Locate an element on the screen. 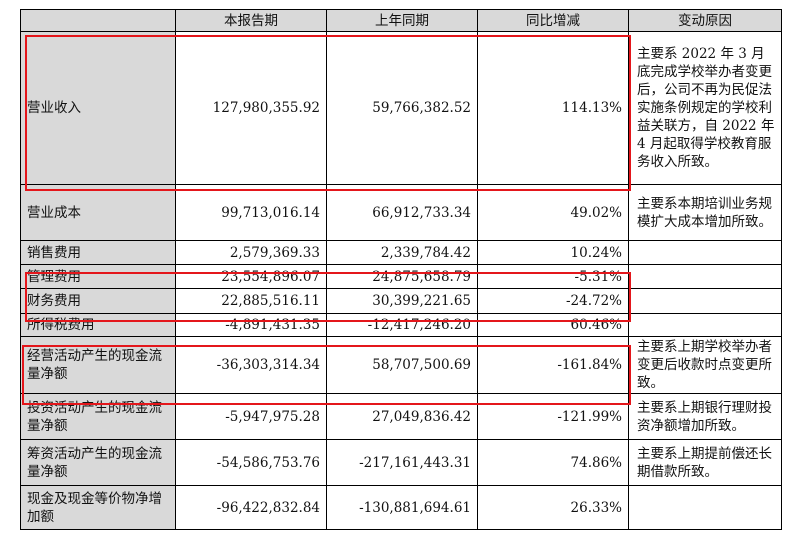 The height and width of the screenshot is (550, 800). row-label: 营业收入 is located at coordinates (98, 108).